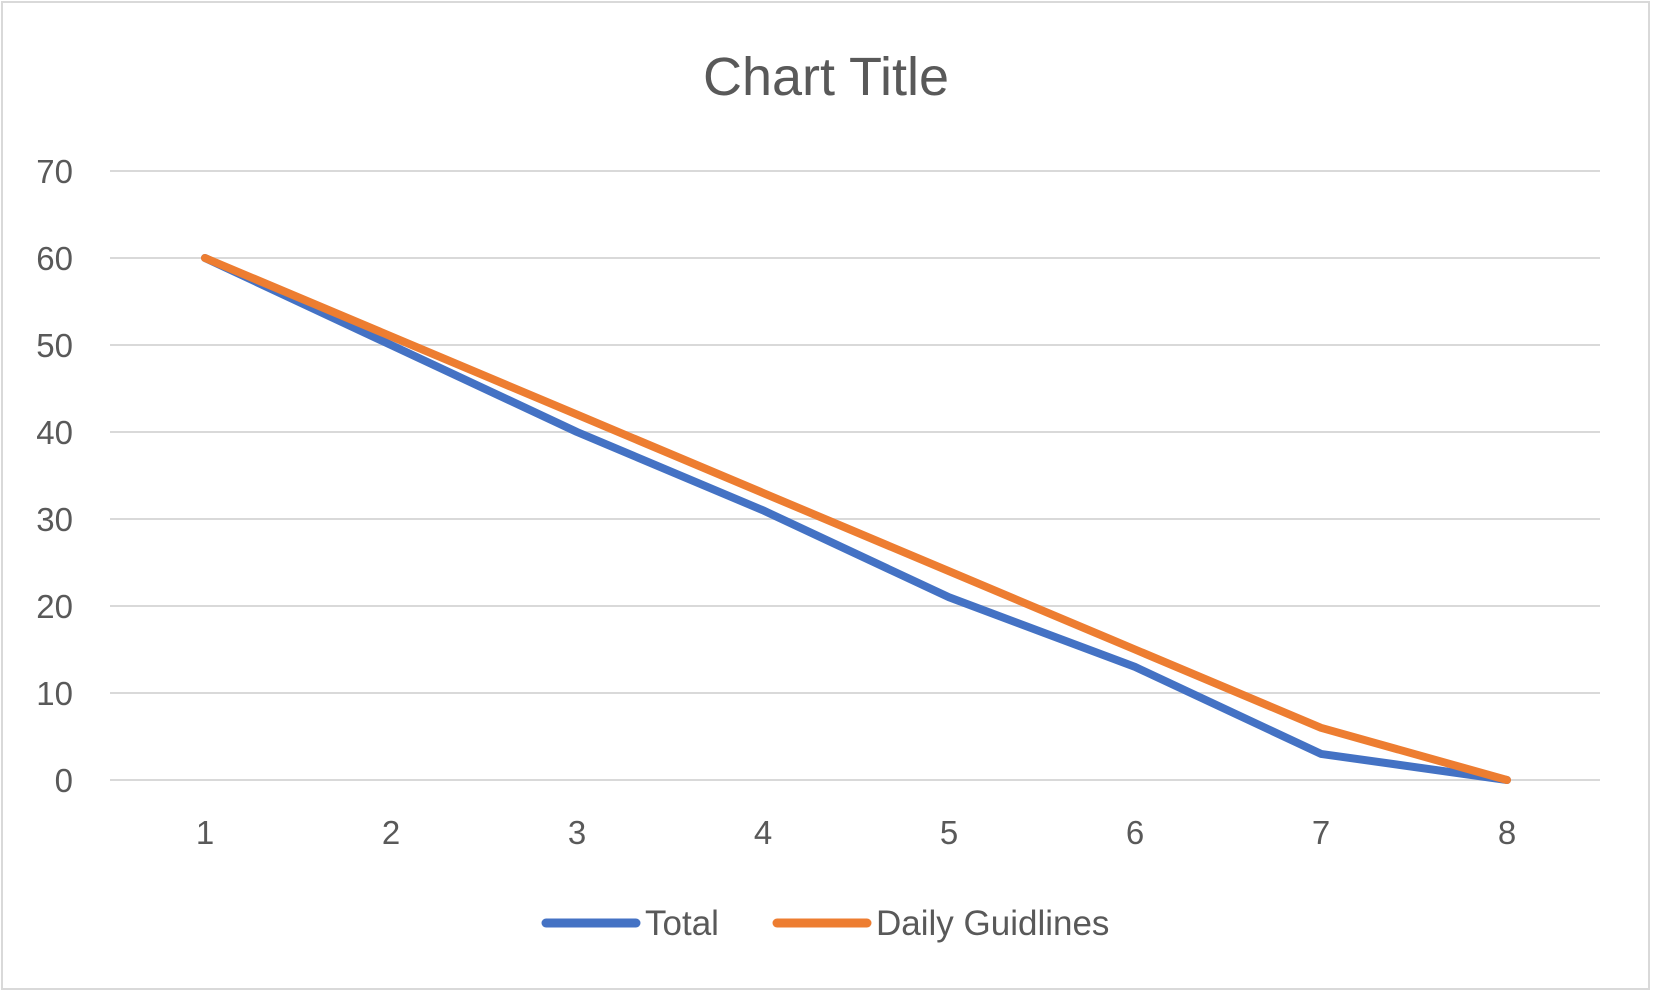 The image size is (1653, 993). I want to click on y-tick-label-30: 30, so click(54, 519).